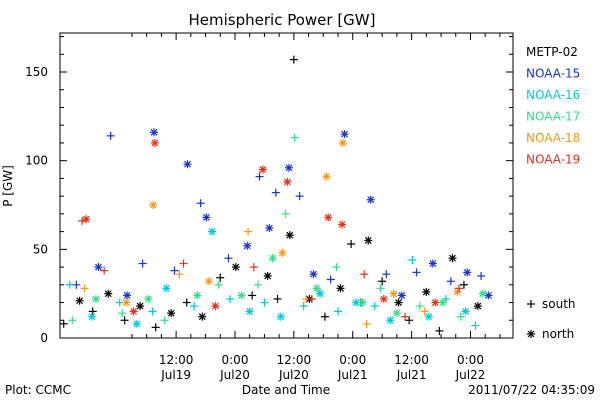 This screenshot has width=600, height=400. What do you see at coordinates (470, 375) in the screenshot?
I see `x-tick-label-date: Jul22` at bounding box center [470, 375].